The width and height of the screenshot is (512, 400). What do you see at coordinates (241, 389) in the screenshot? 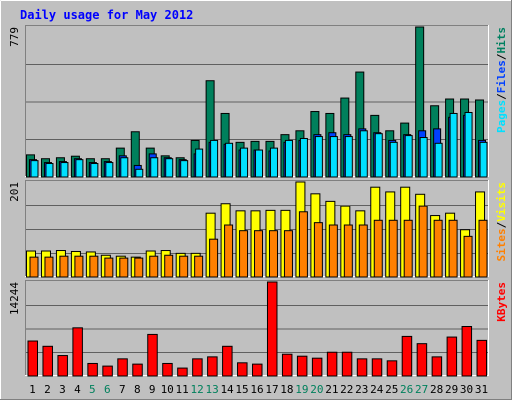
I see `x-tick-label: 15` at bounding box center [241, 389].